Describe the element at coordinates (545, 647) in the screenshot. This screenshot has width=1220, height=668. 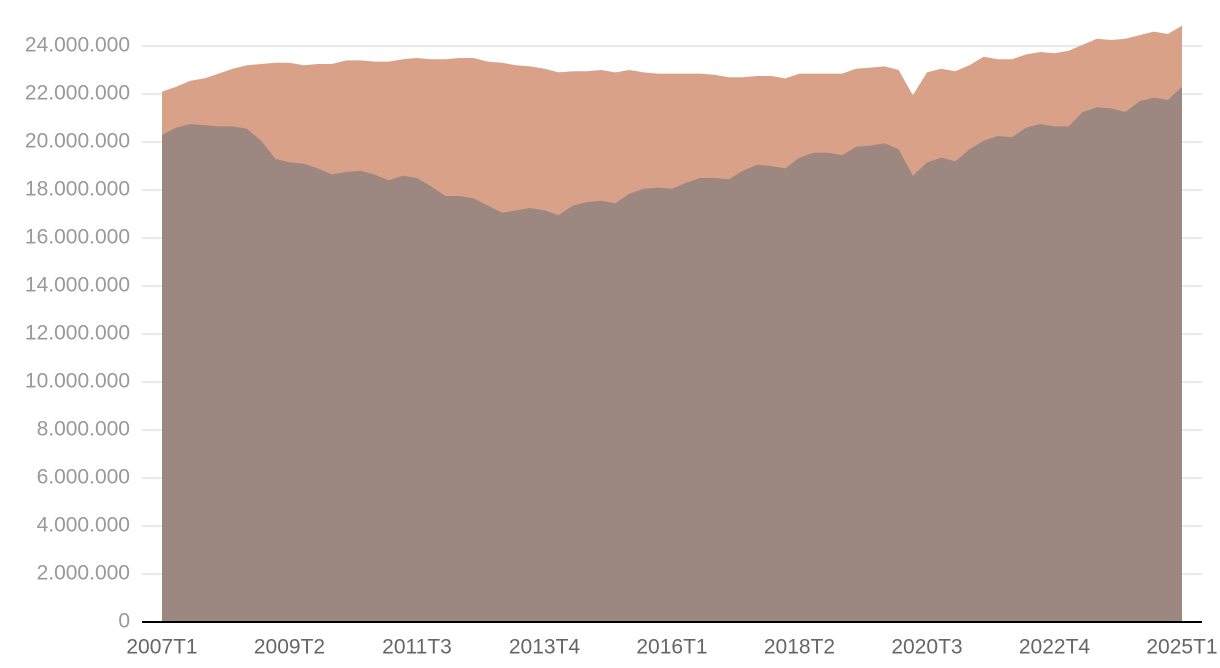
I see `x-tick-label: 2013T4` at that location.